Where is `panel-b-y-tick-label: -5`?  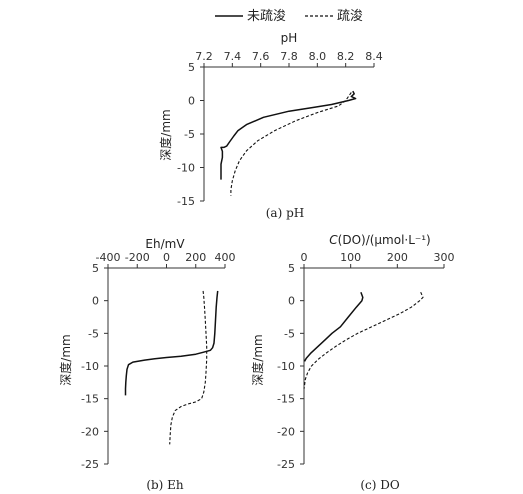
panel-b-y-tick-label: -5 is located at coordinates (93, 333).